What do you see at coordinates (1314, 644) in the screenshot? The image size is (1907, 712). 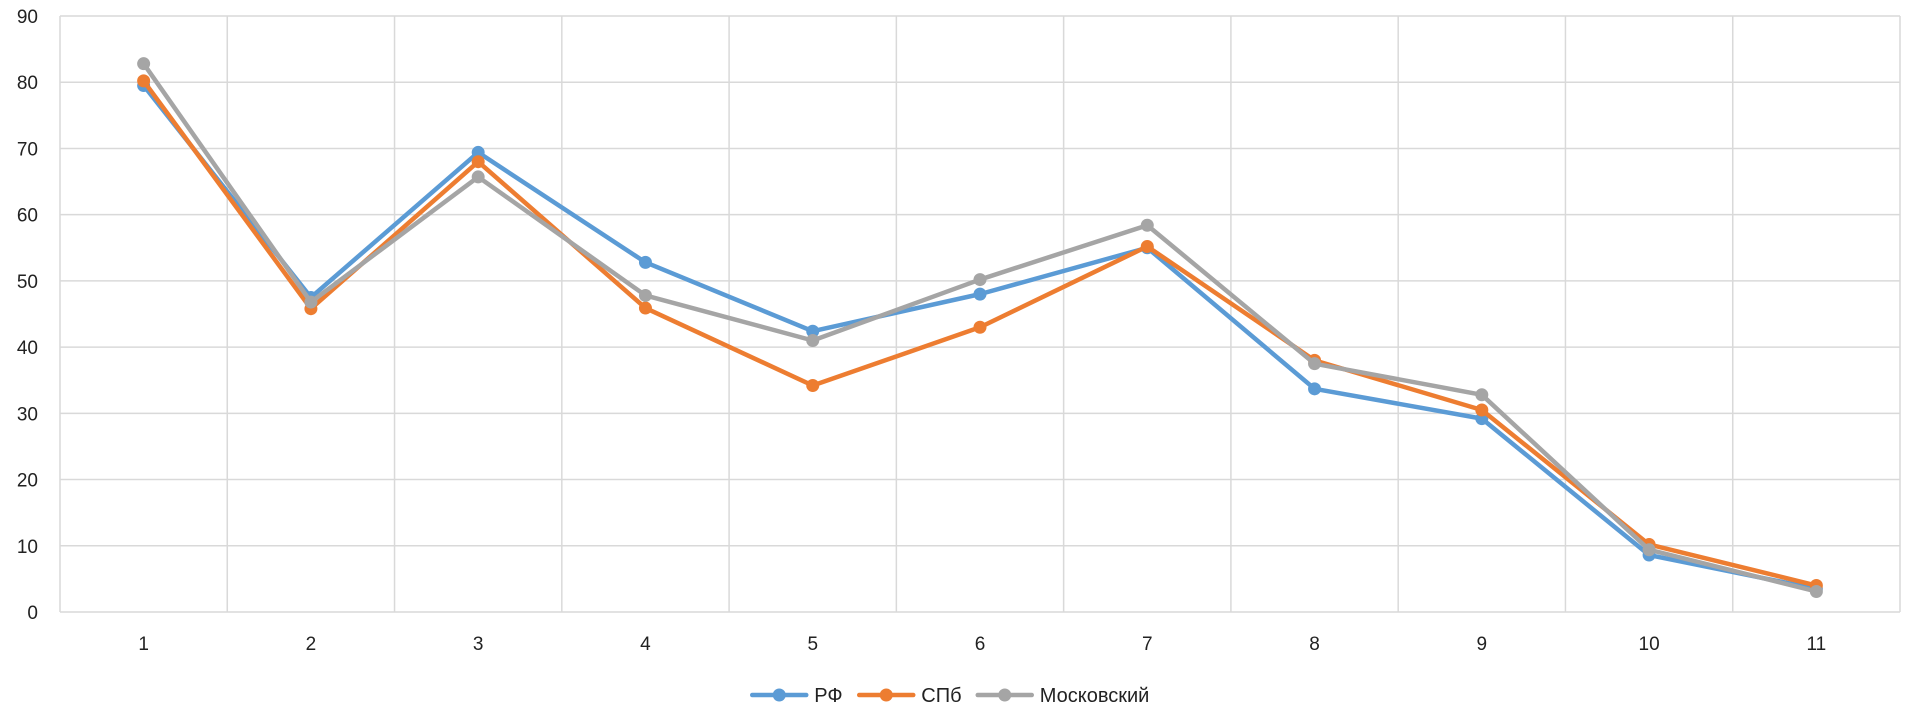 I see `x-tick-label: 8` at bounding box center [1314, 644].